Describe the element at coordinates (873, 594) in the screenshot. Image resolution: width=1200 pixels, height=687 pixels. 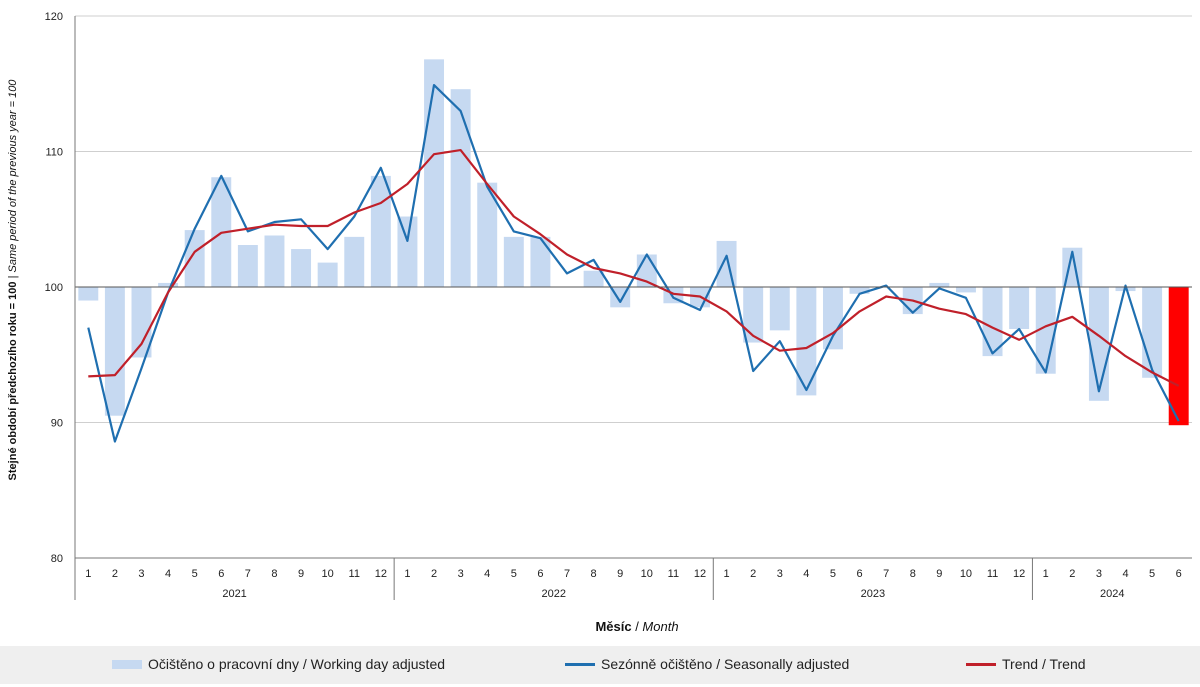
I see `x-tick-label-year: 2023` at that location.